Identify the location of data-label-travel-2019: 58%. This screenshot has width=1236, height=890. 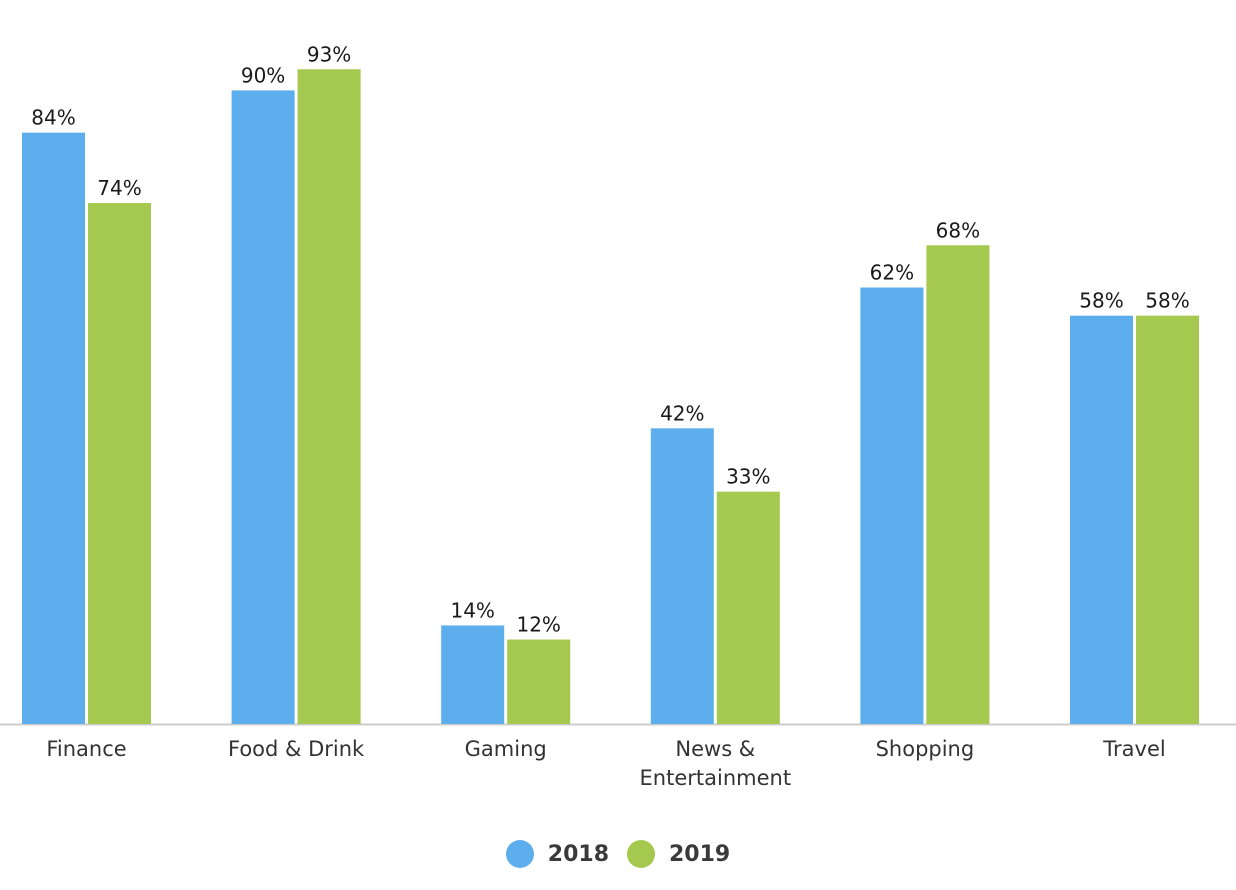
(1167, 301).